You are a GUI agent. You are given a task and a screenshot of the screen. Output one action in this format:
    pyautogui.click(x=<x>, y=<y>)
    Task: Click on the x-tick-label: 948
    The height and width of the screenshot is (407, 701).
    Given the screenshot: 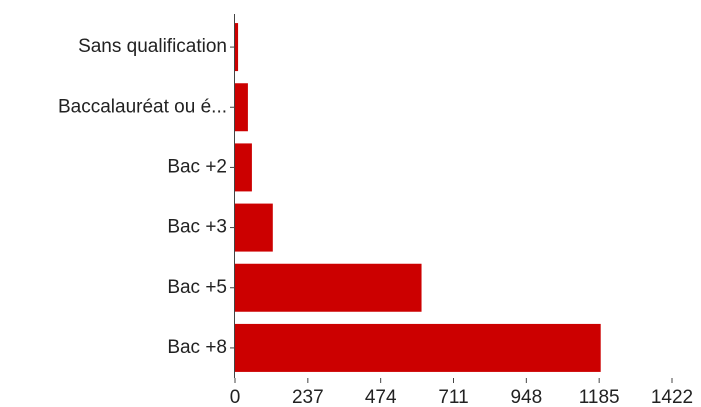 What is the action you would take?
    pyautogui.click(x=526, y=397)
    